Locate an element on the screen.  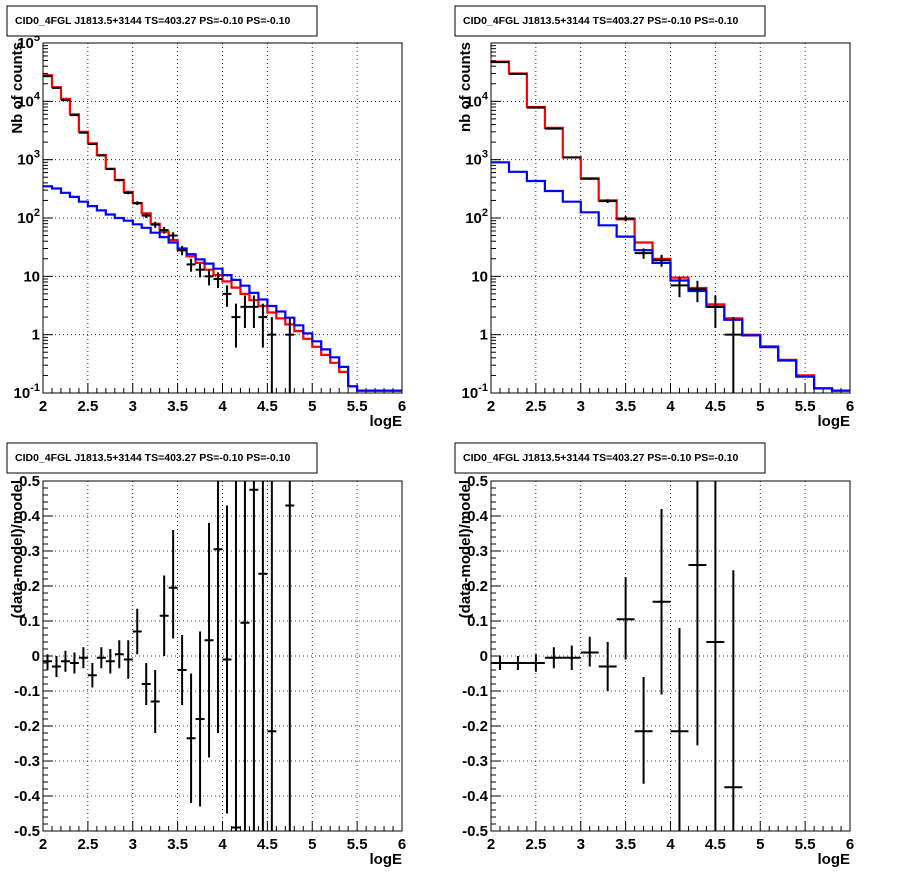
y-tick-label: 10⁻¹ is located at coordinates (475, 392).